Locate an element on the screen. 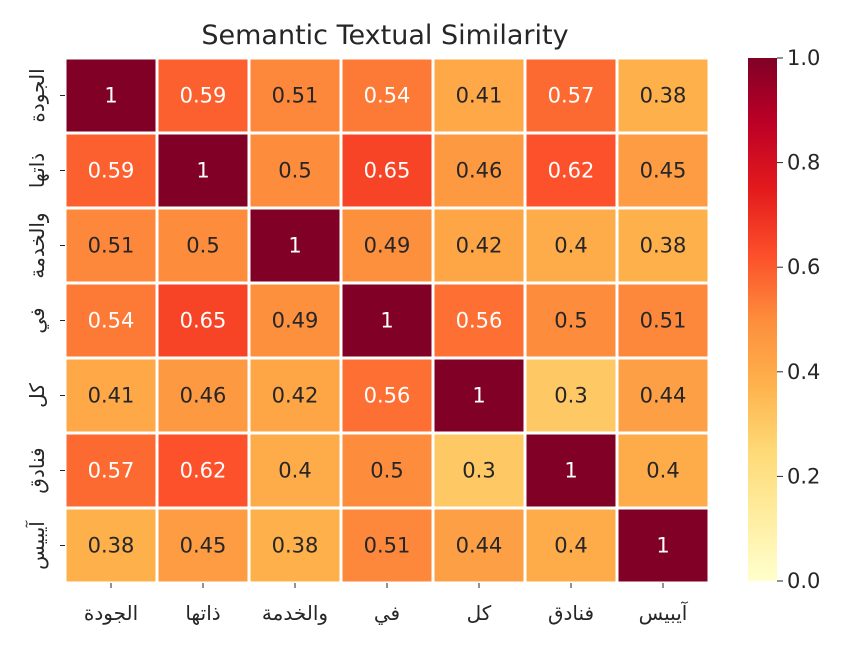 The width and height of the screenshot is (850, 645). x-tick-label: الجودة is located at coordinates (111, 613).